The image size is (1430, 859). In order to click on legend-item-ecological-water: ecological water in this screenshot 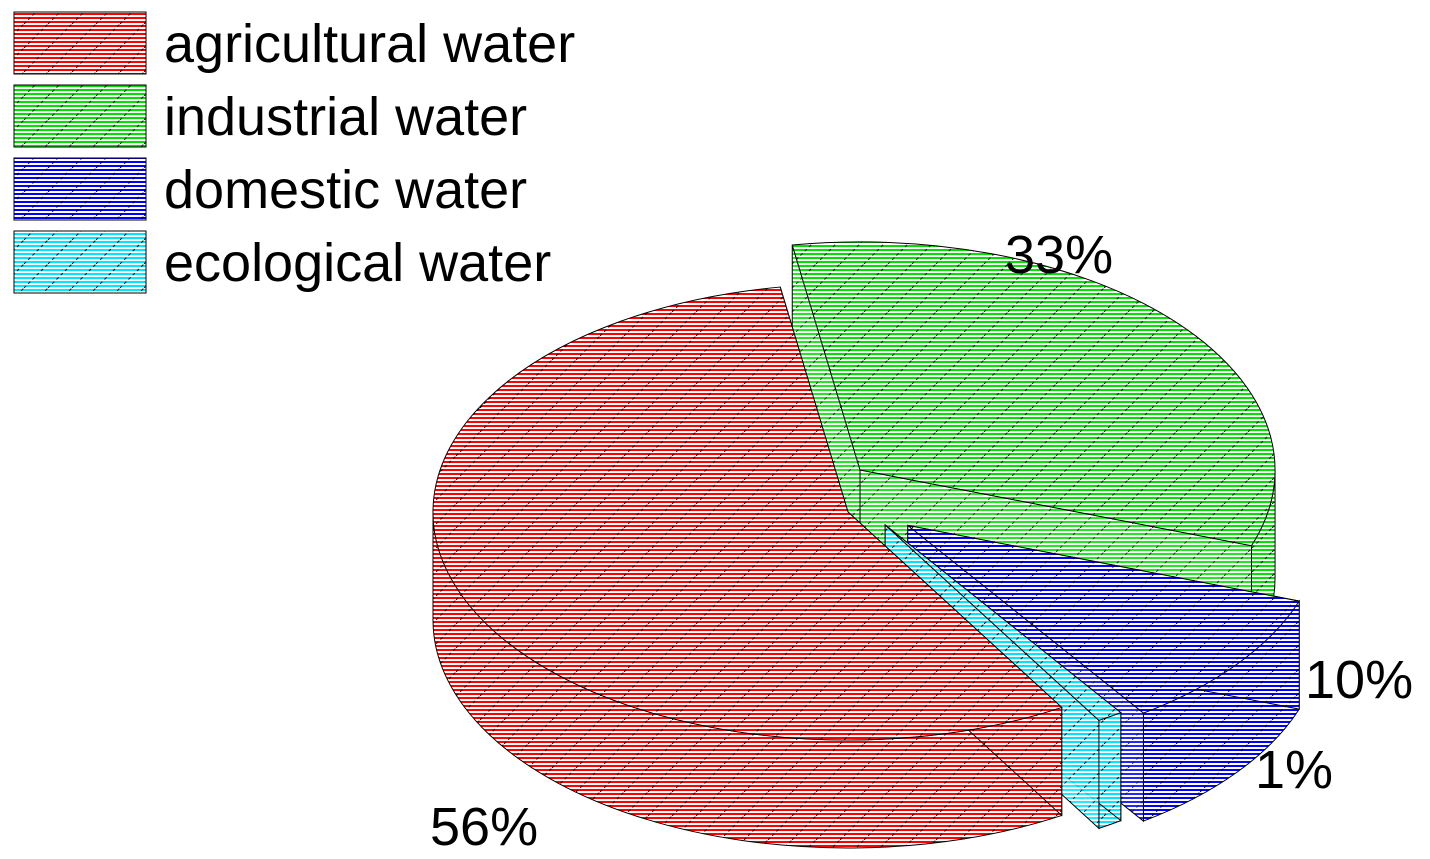, I will do `click(282, 262)`.